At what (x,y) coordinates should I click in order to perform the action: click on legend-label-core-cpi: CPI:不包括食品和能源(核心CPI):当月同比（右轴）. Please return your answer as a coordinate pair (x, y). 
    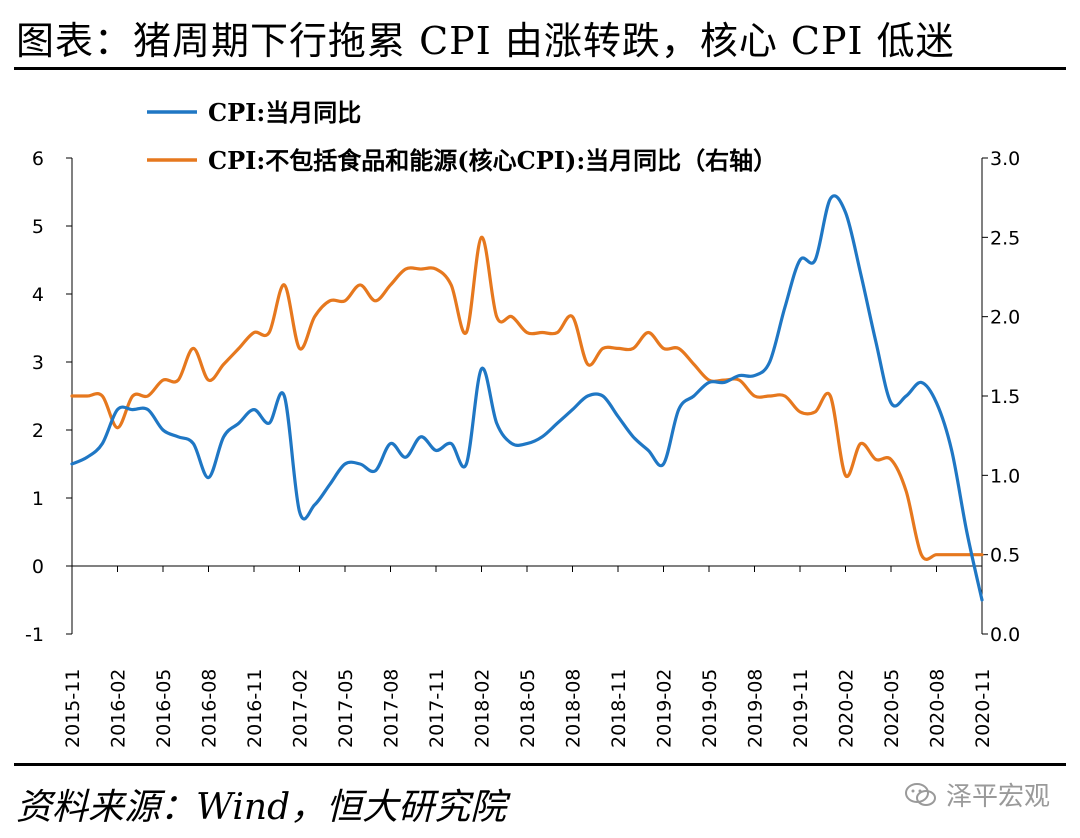
    Looking at the image, I should click on (492, 160).